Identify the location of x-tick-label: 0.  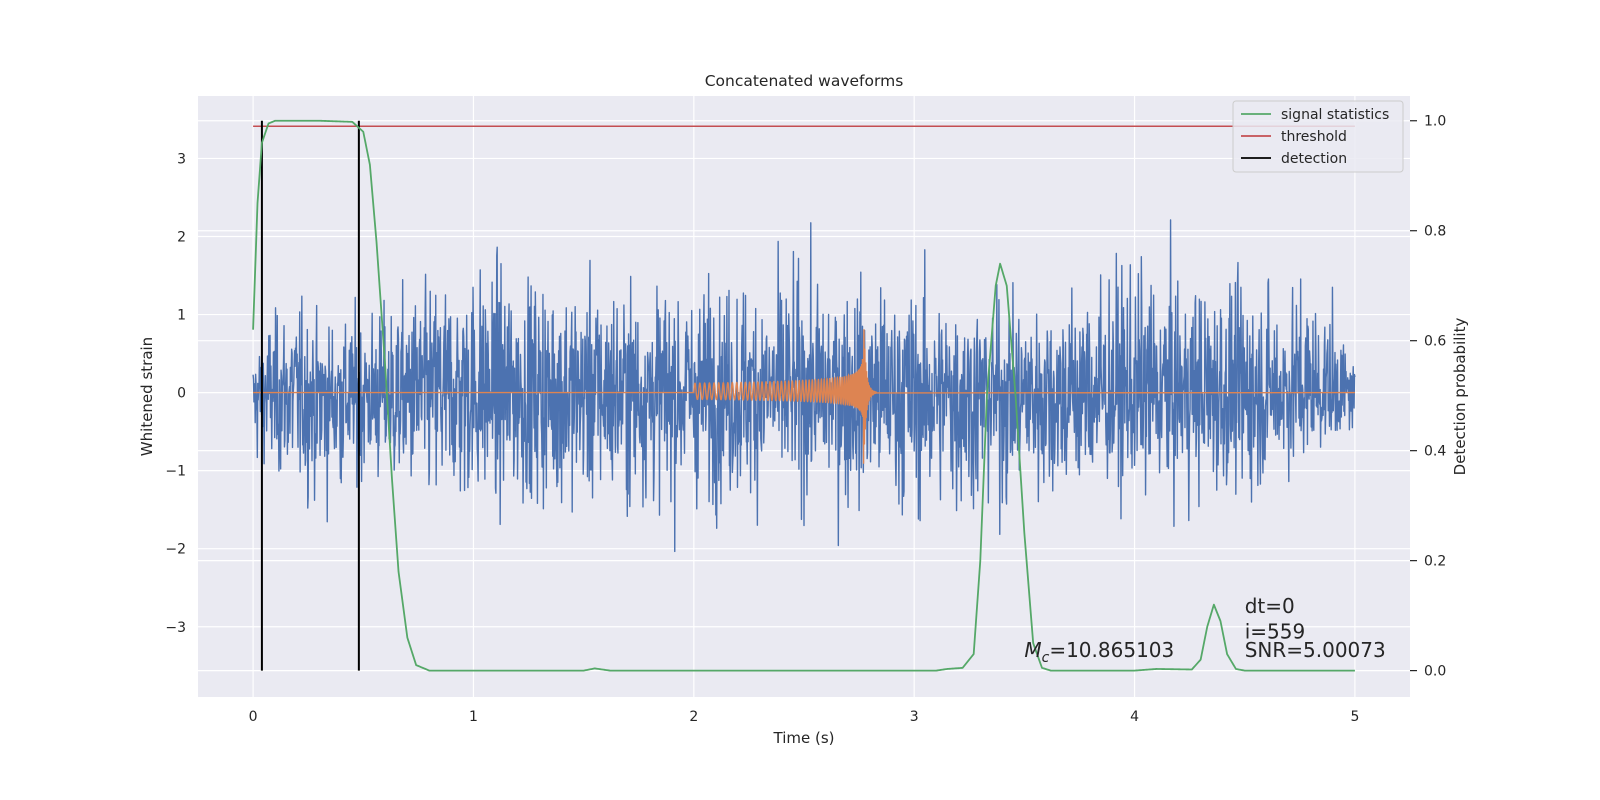
(253, 717).